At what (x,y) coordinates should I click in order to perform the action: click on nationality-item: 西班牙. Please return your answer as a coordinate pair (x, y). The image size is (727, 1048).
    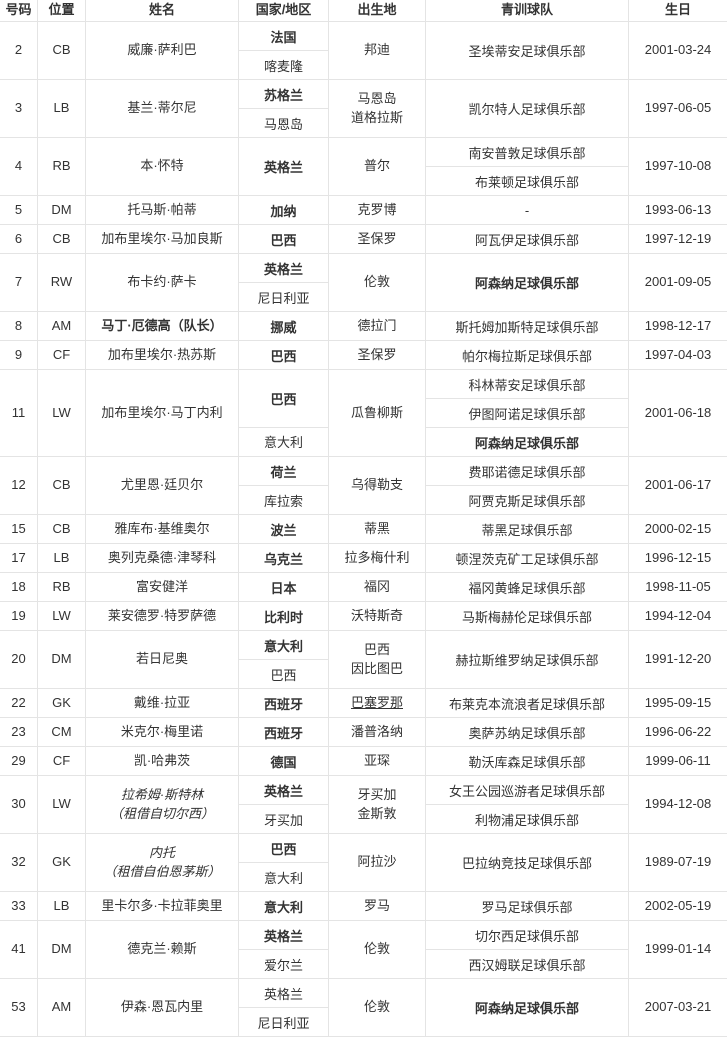
    Looking at the image, I should click on (283, 733).